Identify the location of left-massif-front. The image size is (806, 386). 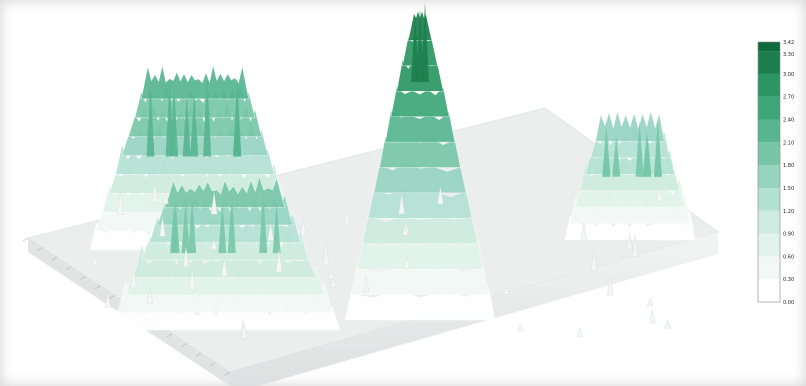
(225, 253).